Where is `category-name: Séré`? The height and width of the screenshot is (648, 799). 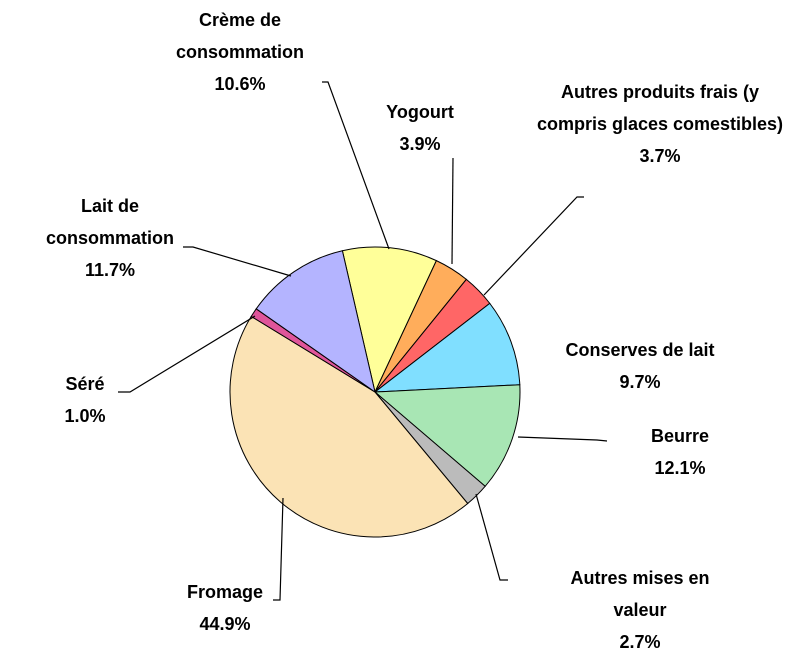
category-name: Séré is located at coordinates (85, 384).